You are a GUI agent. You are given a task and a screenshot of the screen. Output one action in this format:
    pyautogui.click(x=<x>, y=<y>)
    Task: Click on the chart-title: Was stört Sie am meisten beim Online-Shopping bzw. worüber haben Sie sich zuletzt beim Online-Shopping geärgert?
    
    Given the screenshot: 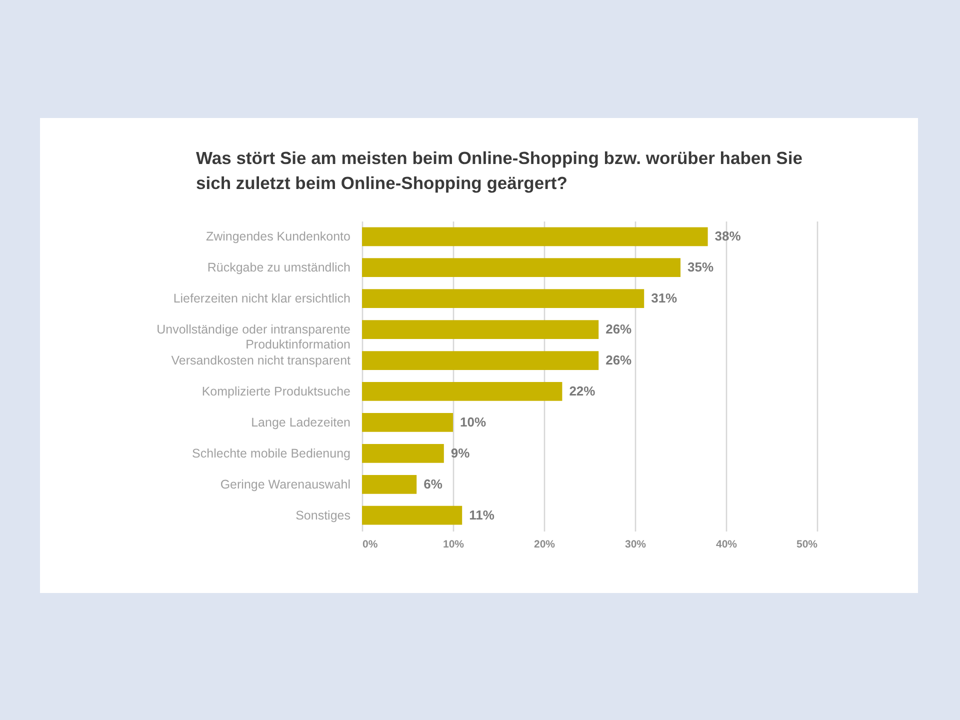 What is the action you would take?
    pyautogui.click(x=499, y=170)
    